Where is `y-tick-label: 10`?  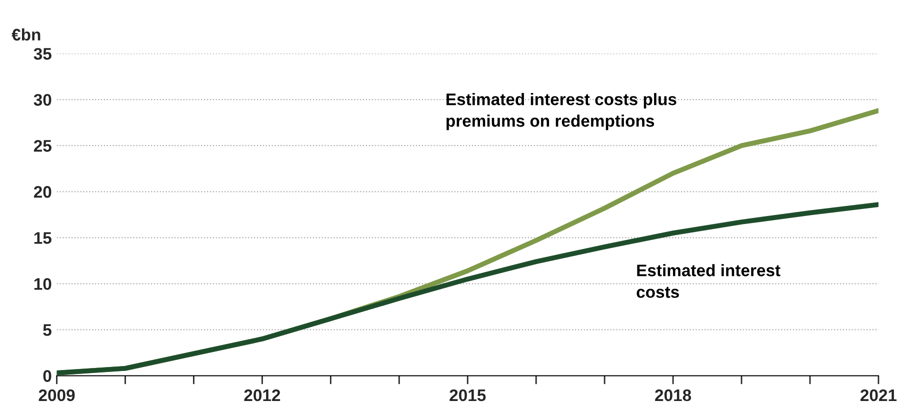 y-tick-label: 10 is located at coordinates (43, 284).